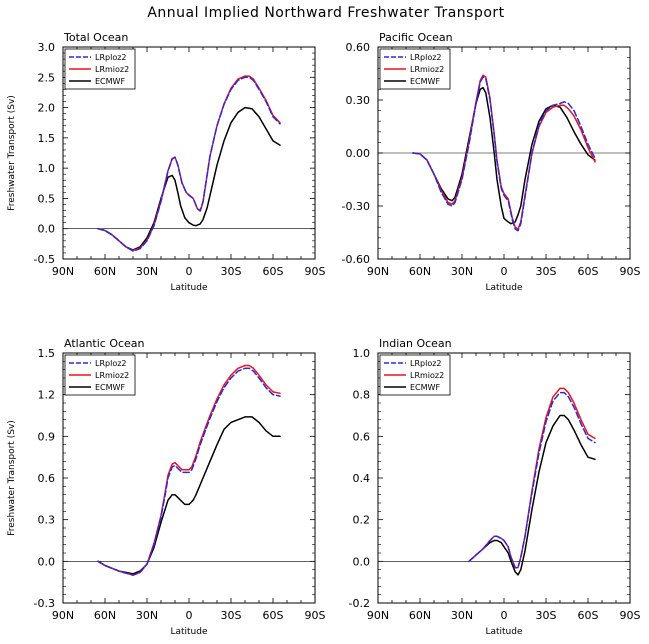 This screenshot has height=644, width=649. What do you see at coordinates (356, 259) in the screenshot?
I see `y-tick-label: -0.60` at bounding box center [356, 259].